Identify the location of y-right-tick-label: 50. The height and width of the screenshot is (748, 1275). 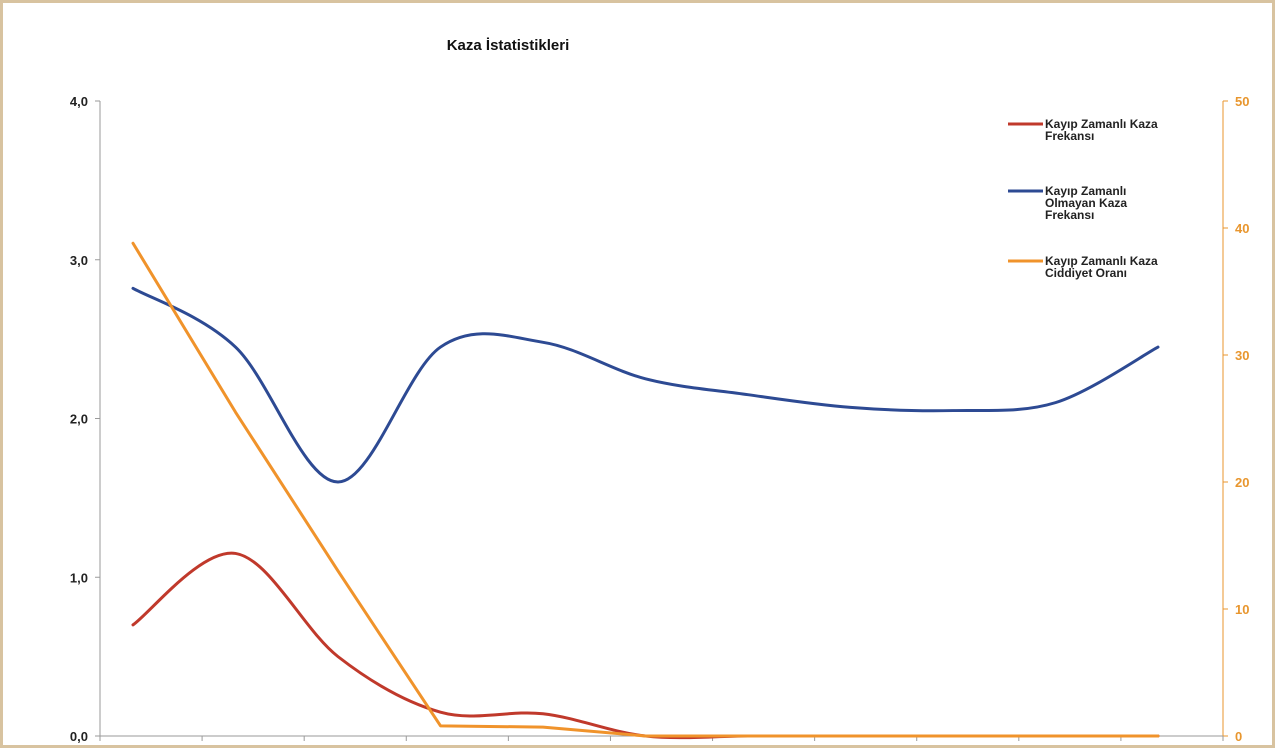
(1242, 101).